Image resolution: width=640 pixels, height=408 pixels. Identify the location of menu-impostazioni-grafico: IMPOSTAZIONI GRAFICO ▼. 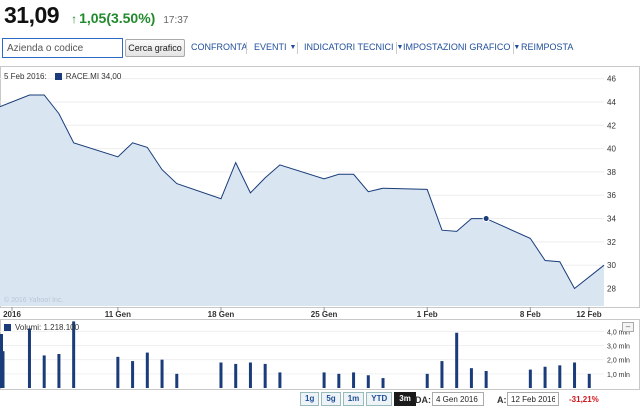
(461, 47).